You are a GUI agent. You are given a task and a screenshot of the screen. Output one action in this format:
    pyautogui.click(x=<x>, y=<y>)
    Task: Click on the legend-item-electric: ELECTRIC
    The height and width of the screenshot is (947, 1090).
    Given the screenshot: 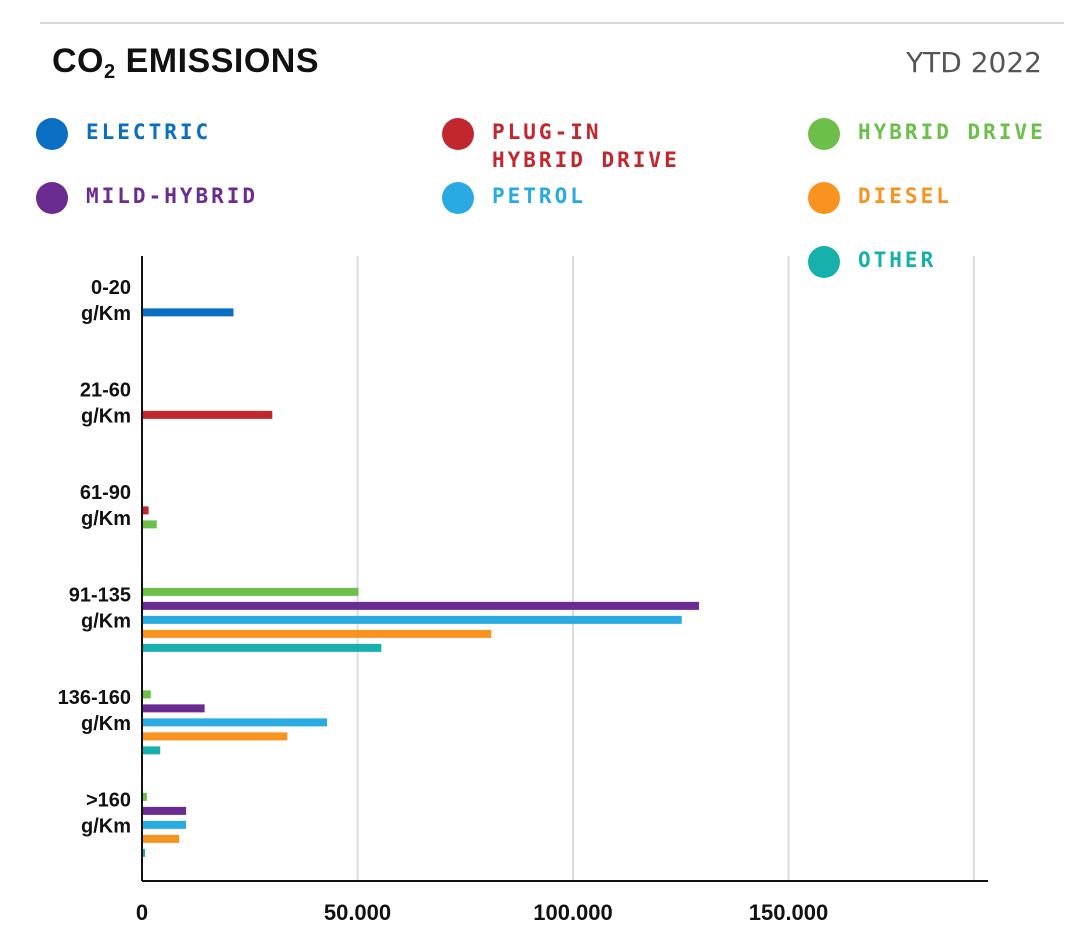 What is the action you would take?
    pyautogui.click(x=166, y=134)
    